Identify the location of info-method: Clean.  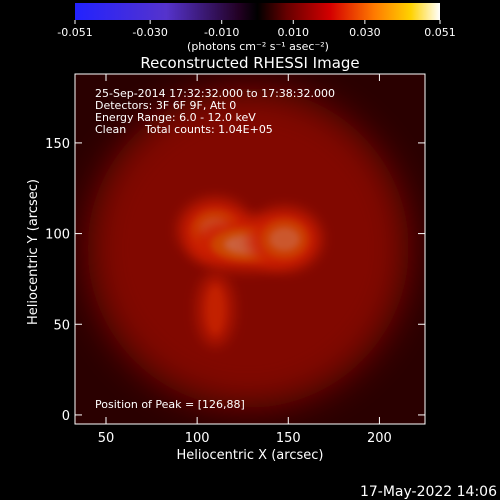
(110, 129).